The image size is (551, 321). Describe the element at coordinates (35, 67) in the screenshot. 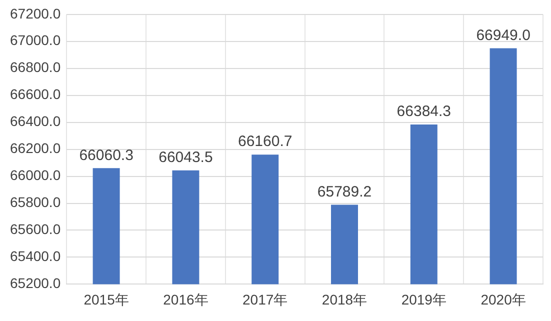

I see `y-tick-label: 66800.0` at that location.